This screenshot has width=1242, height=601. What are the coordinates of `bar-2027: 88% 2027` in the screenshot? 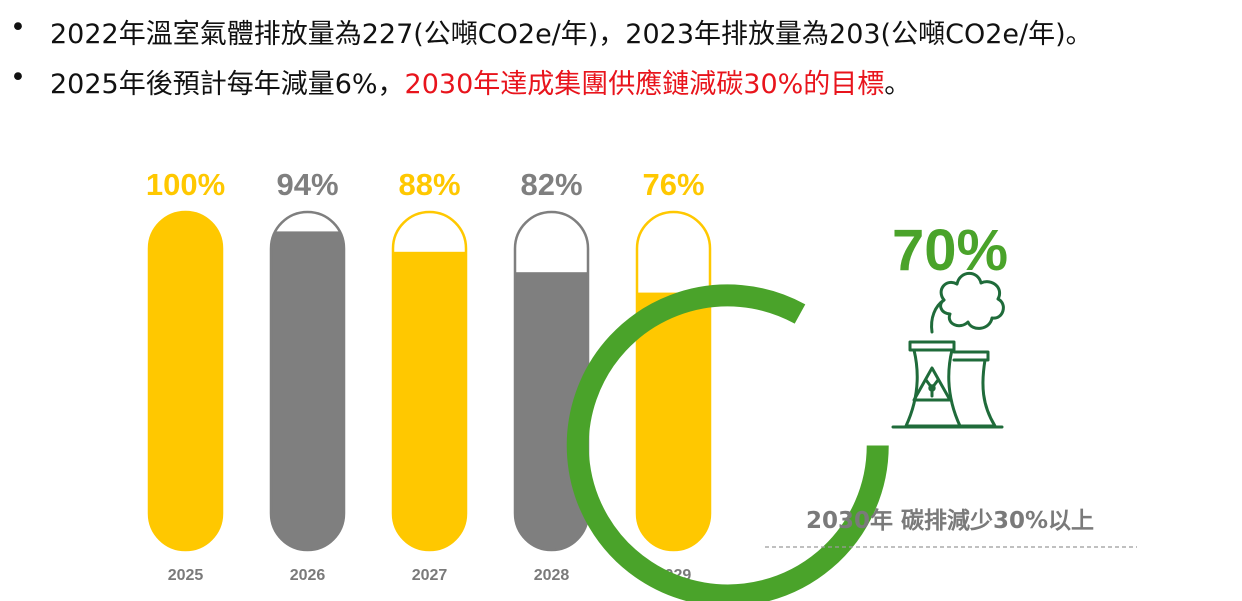 It's located at (429, 375).